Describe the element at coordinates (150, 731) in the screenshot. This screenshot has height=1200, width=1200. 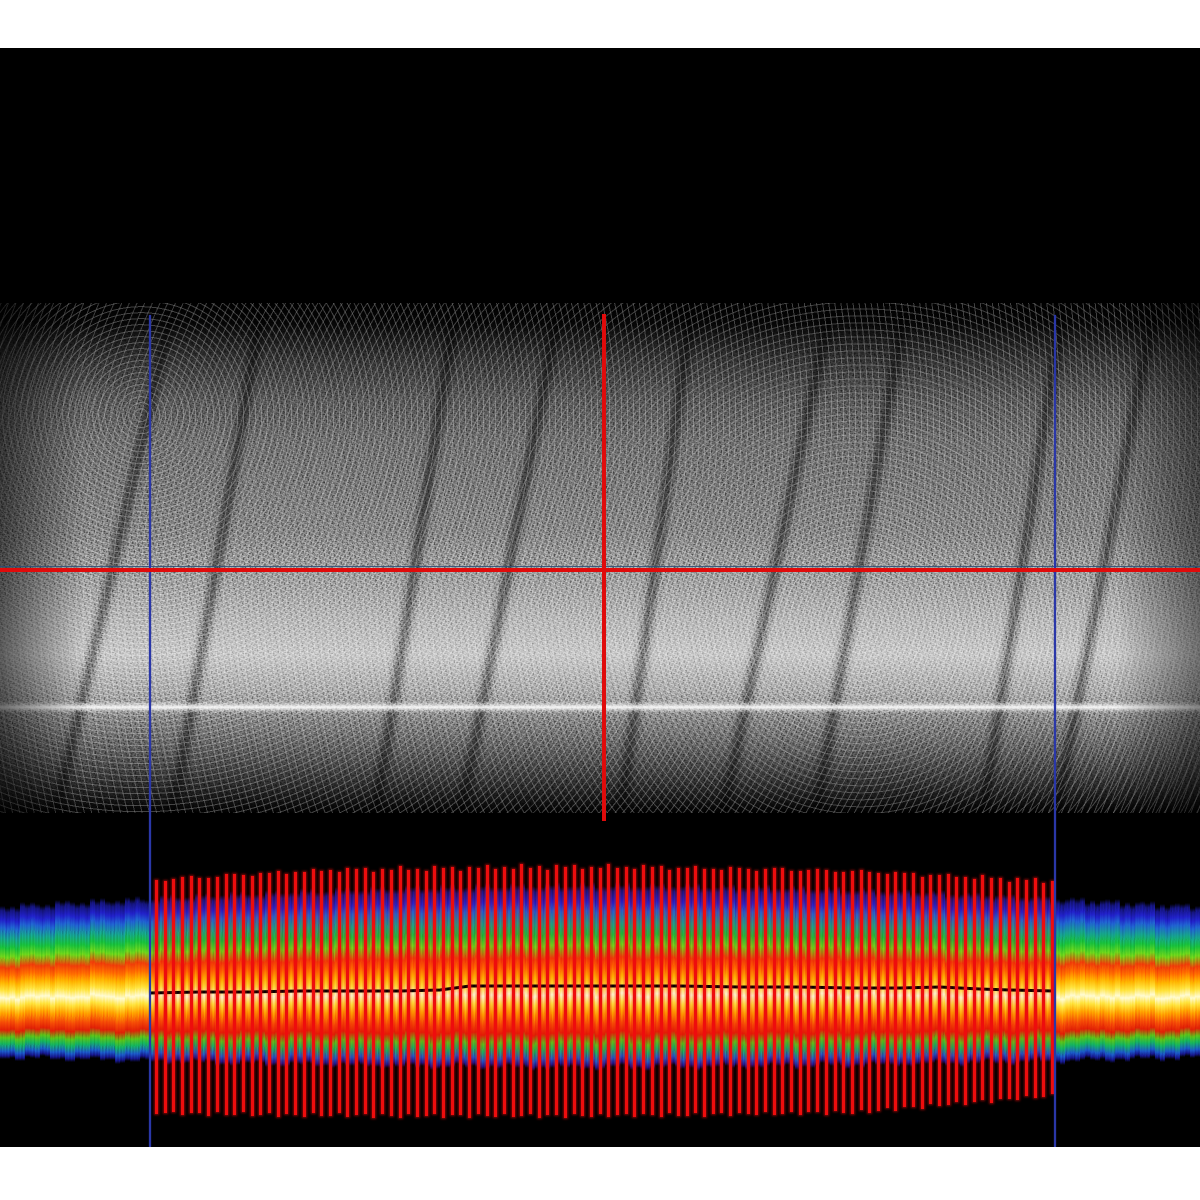
I see `caliper-gate-left` at that location.